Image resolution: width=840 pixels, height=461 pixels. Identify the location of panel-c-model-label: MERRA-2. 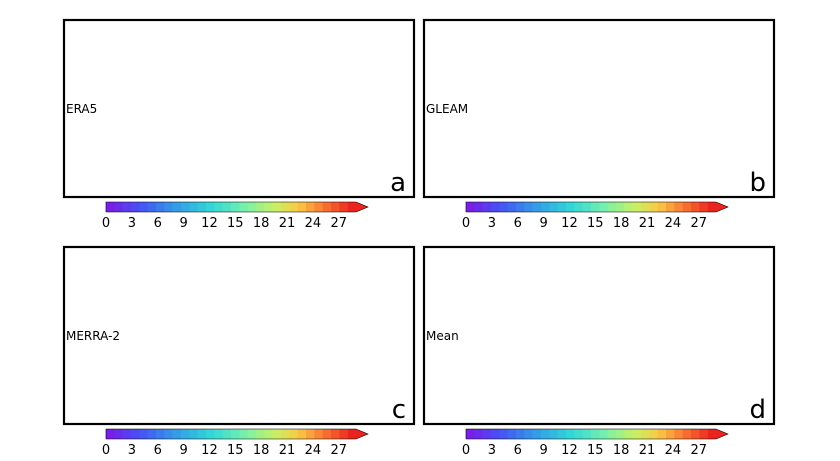
(93, 336).